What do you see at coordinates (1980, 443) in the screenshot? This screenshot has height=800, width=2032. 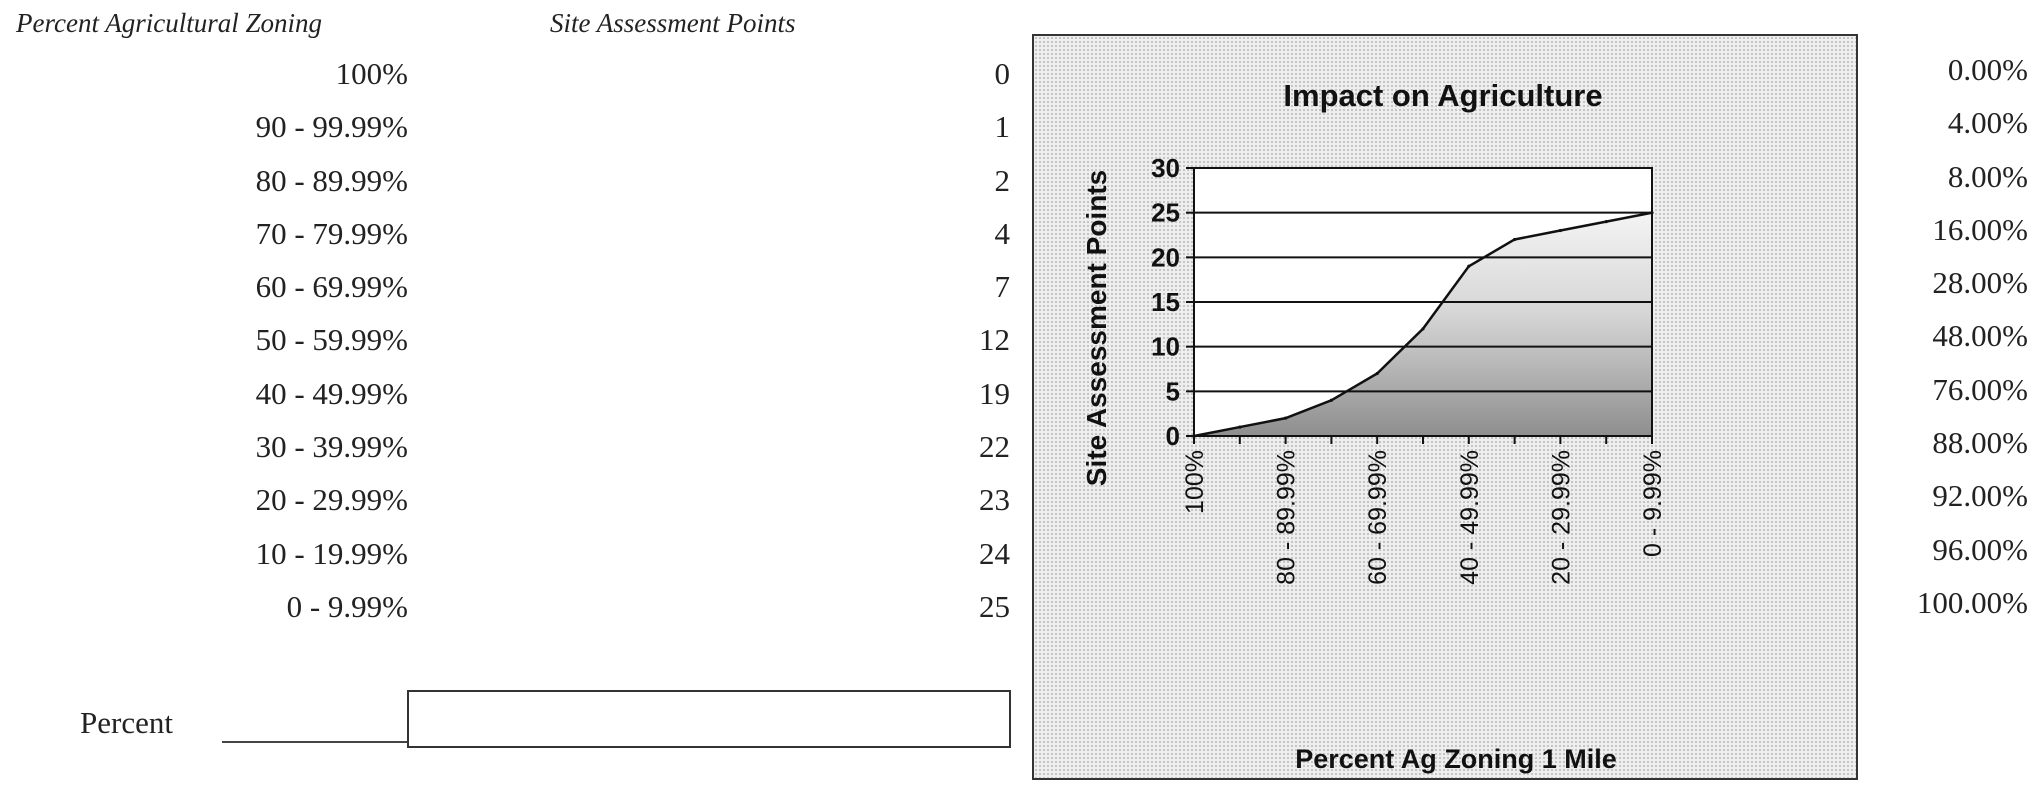 I see `percentage-value: 88.00%` at bounding box center [1980, 443].